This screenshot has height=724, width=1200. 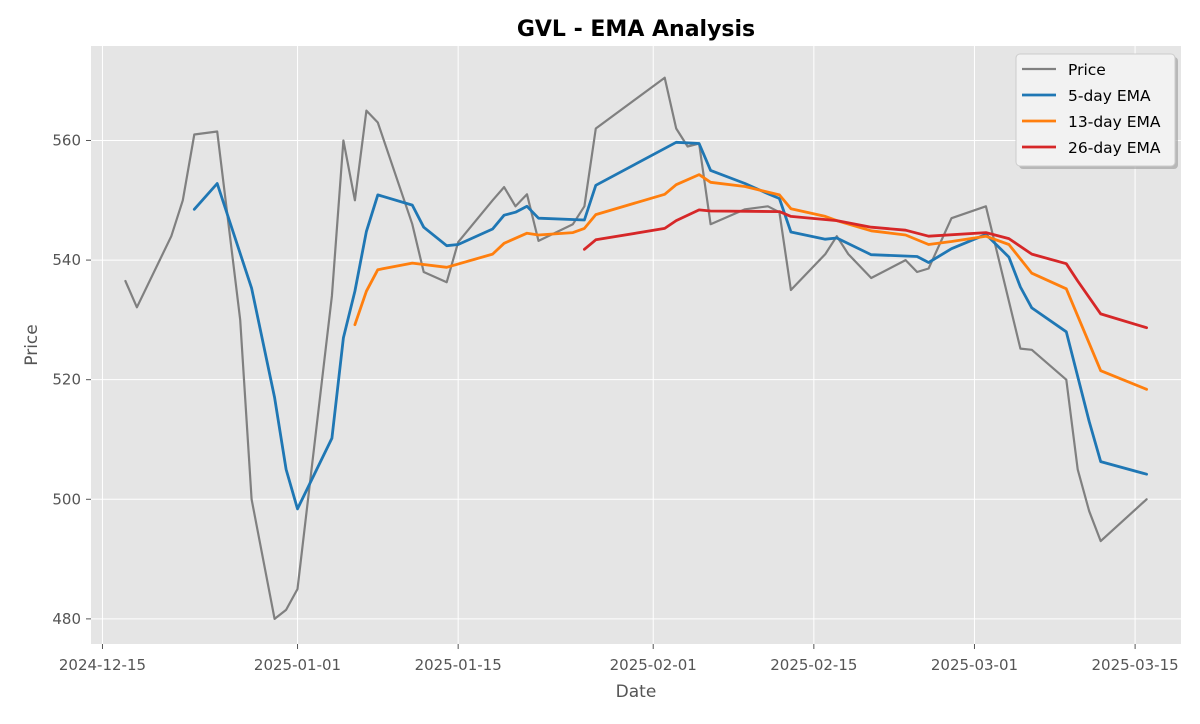 What do you see at coordinates (865, 269) in the screenshot?
I see `series-line-26-day-ema` at bounding box center [865, 269].